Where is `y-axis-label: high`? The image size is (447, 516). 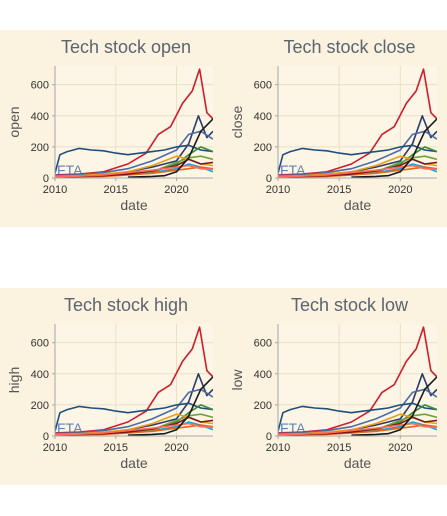 y-axis-label: high is located at coordinates (14, 380).